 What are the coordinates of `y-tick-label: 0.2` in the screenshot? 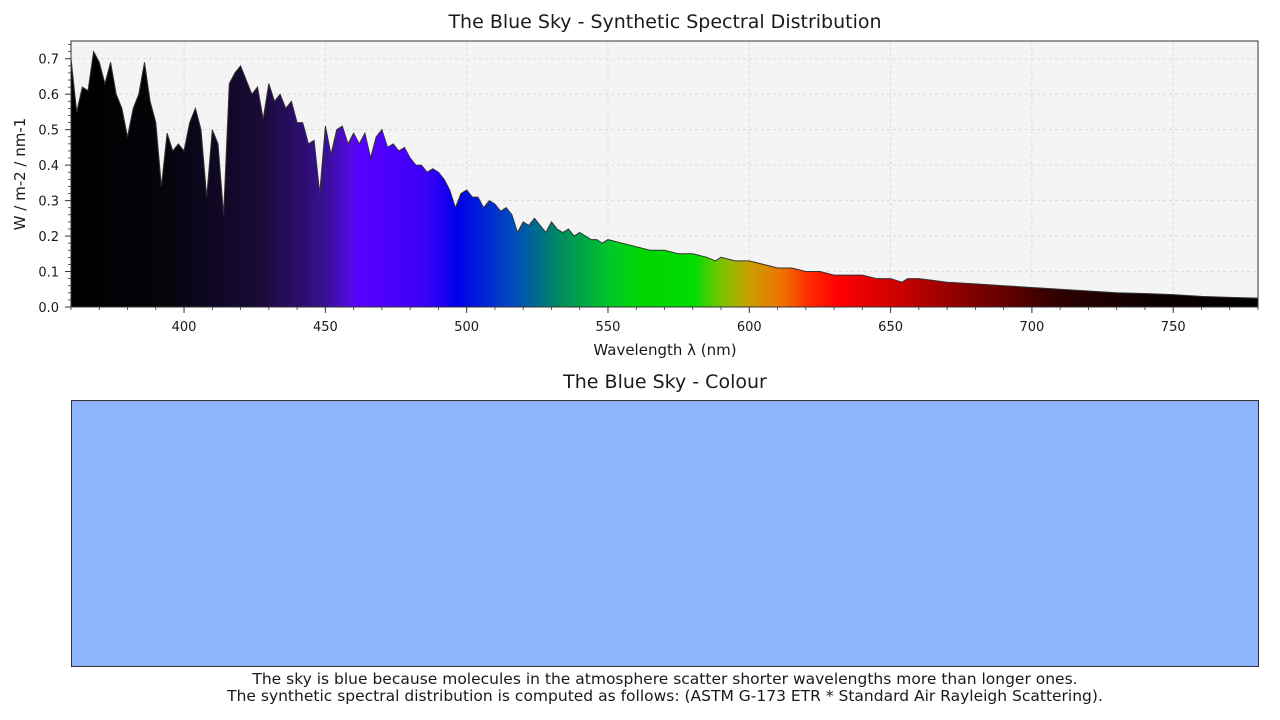 It's located at (48, 237).